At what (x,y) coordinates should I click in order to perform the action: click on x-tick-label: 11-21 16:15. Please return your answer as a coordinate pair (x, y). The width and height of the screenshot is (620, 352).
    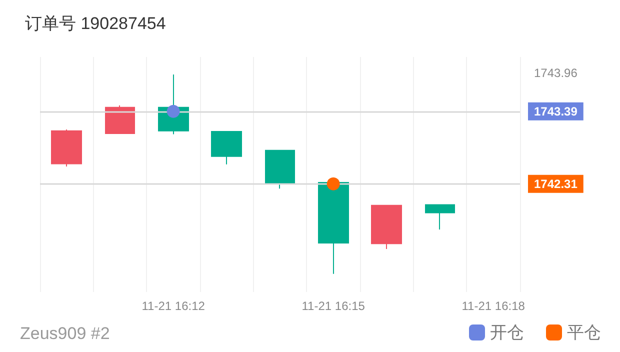
    Looking at the image, I should click on (334, 306).